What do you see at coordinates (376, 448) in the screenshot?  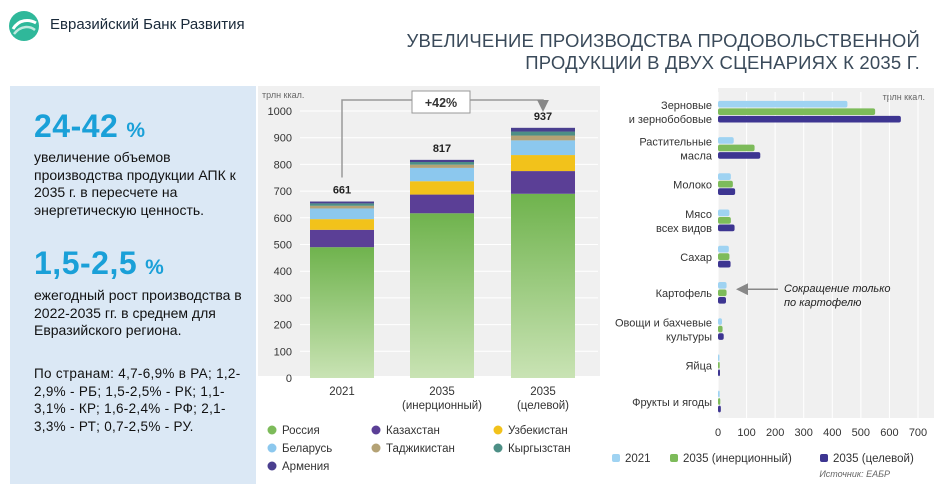 I see `legend-swatch-tajikistan` at bounding box center [376, 448].